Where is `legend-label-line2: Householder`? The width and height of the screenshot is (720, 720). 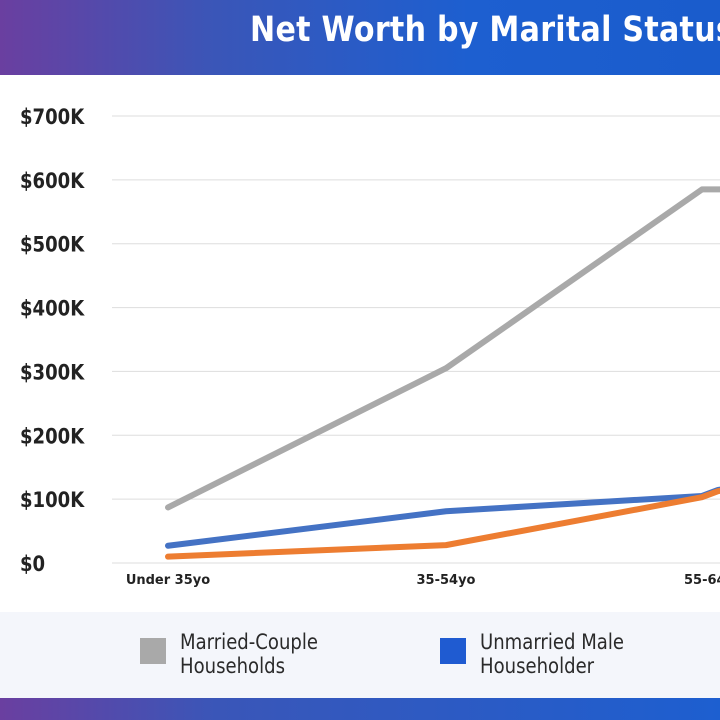 legend-label-line2: Householder is located at coordinates (537, 666).